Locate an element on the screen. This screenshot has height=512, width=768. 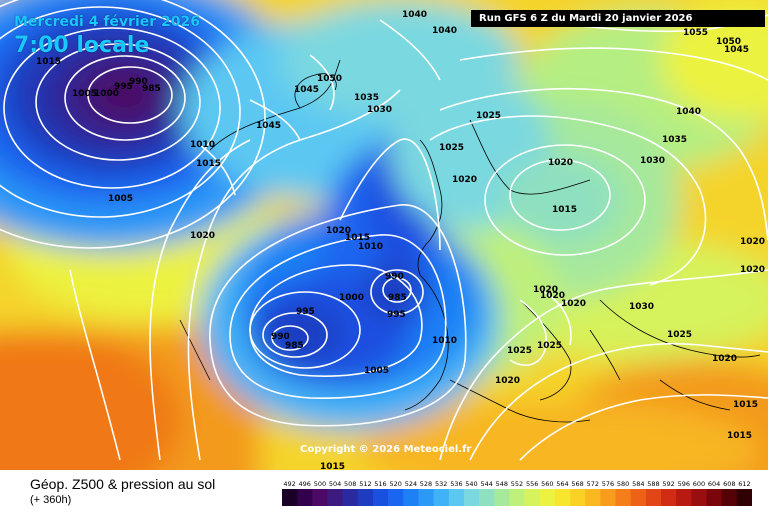
scale-label: 572 is located at coordinates (593, 484).